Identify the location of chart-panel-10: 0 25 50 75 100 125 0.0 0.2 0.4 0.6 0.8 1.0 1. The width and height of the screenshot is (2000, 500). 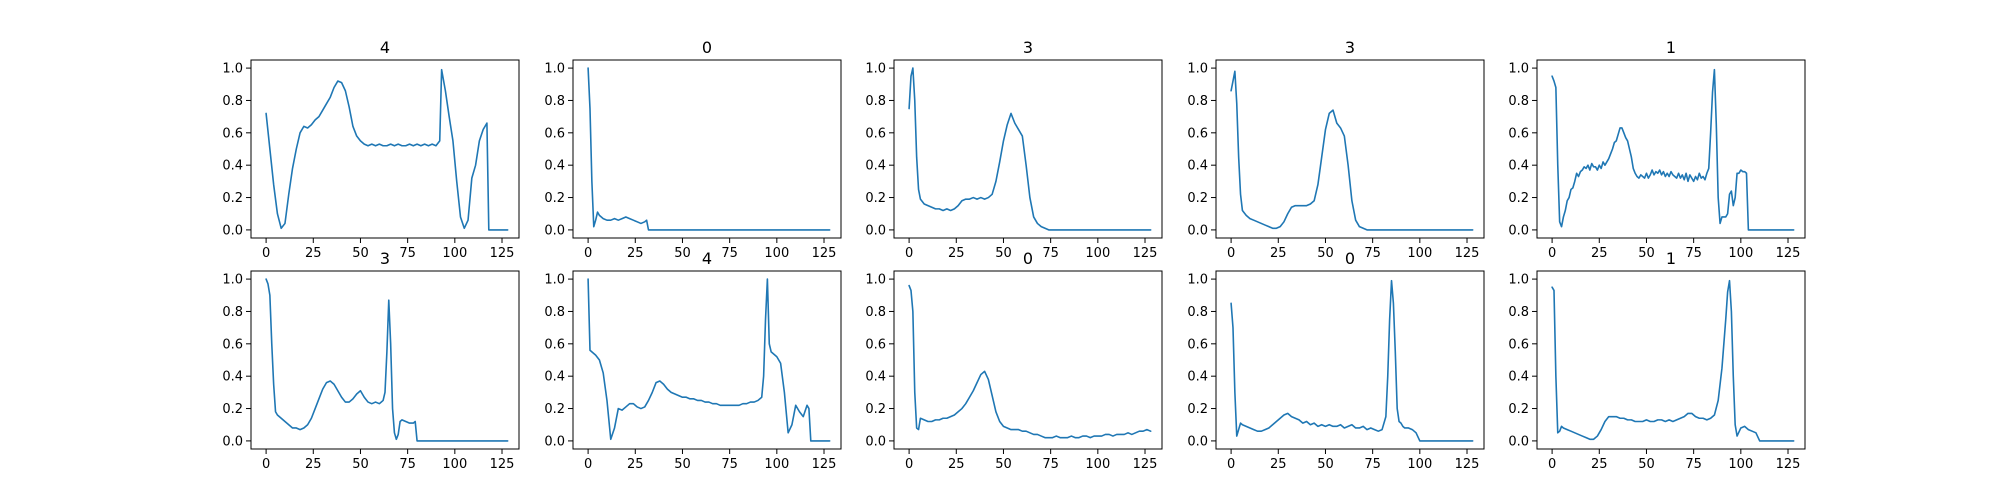
(1657, 360).